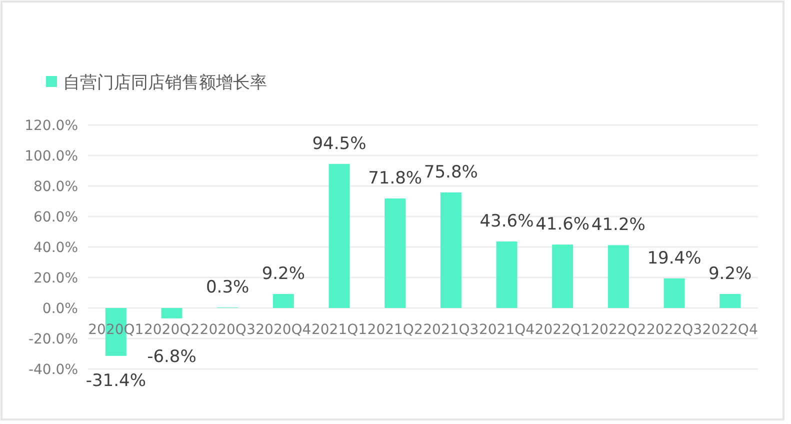  Describe the element at coordinates (674, 258) in the screenshot. I see `data-label: 19.4%` at that location.